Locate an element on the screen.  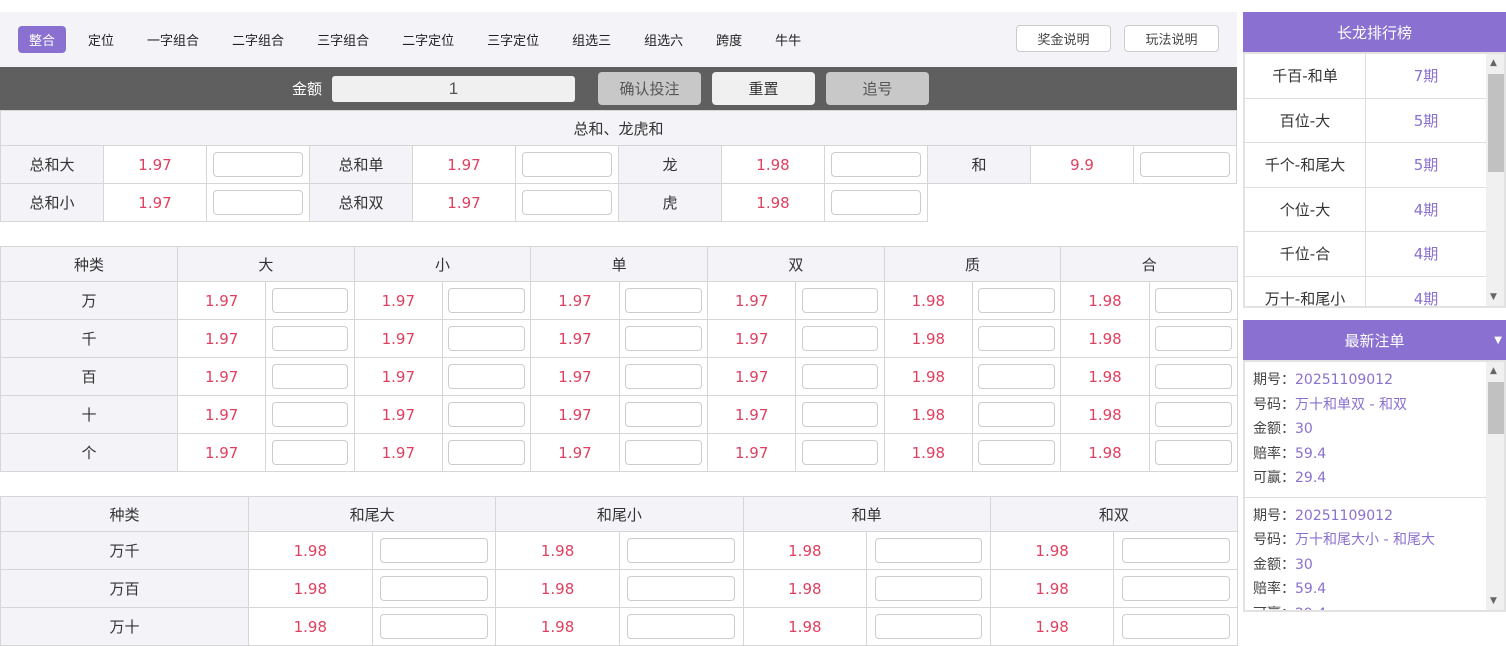
column-header: 双 is located at coordinates (796, 264).